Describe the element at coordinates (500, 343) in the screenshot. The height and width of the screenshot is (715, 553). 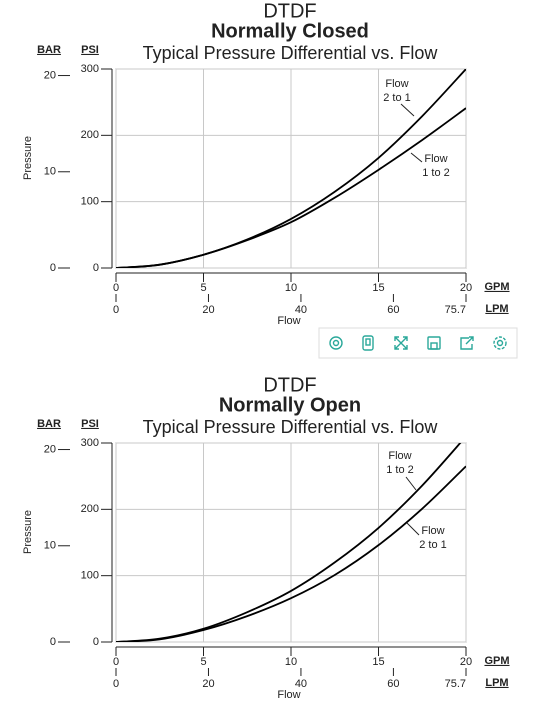
I see `settings-button` at that location.